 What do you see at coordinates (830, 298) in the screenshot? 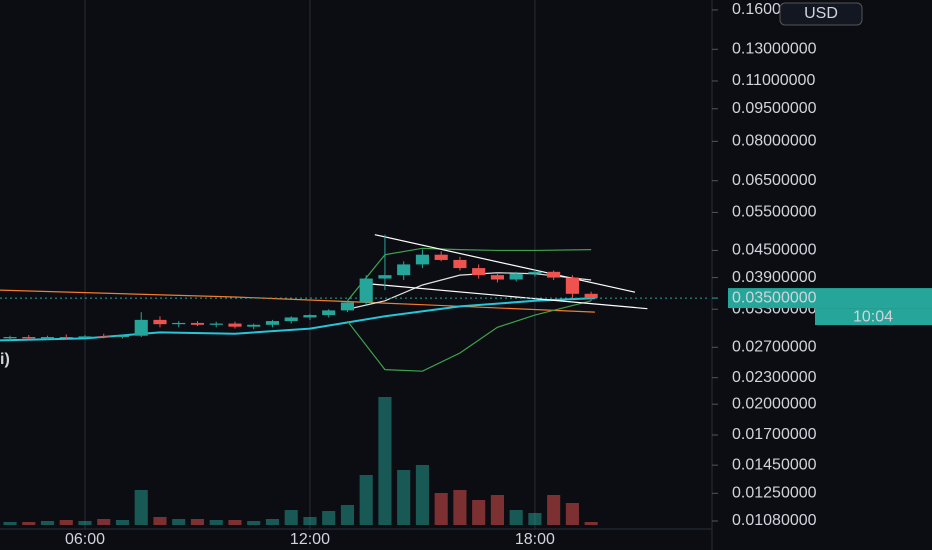
I see `last-price-box` at bounding box center [830, 298].